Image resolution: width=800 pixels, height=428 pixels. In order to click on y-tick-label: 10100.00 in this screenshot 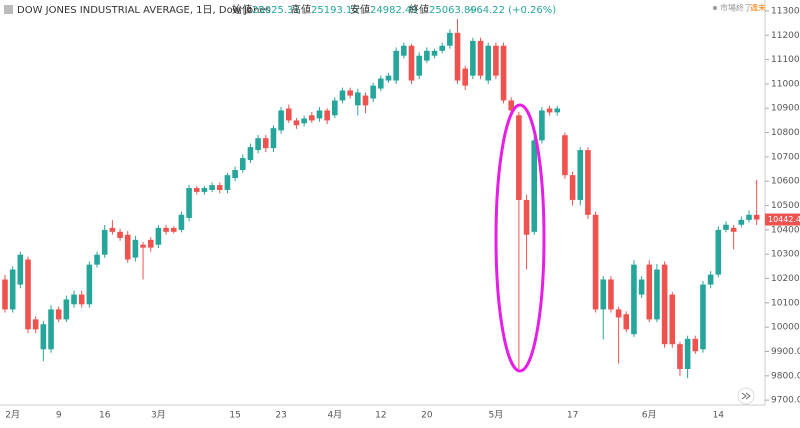, I will do `click(785, 303)`.